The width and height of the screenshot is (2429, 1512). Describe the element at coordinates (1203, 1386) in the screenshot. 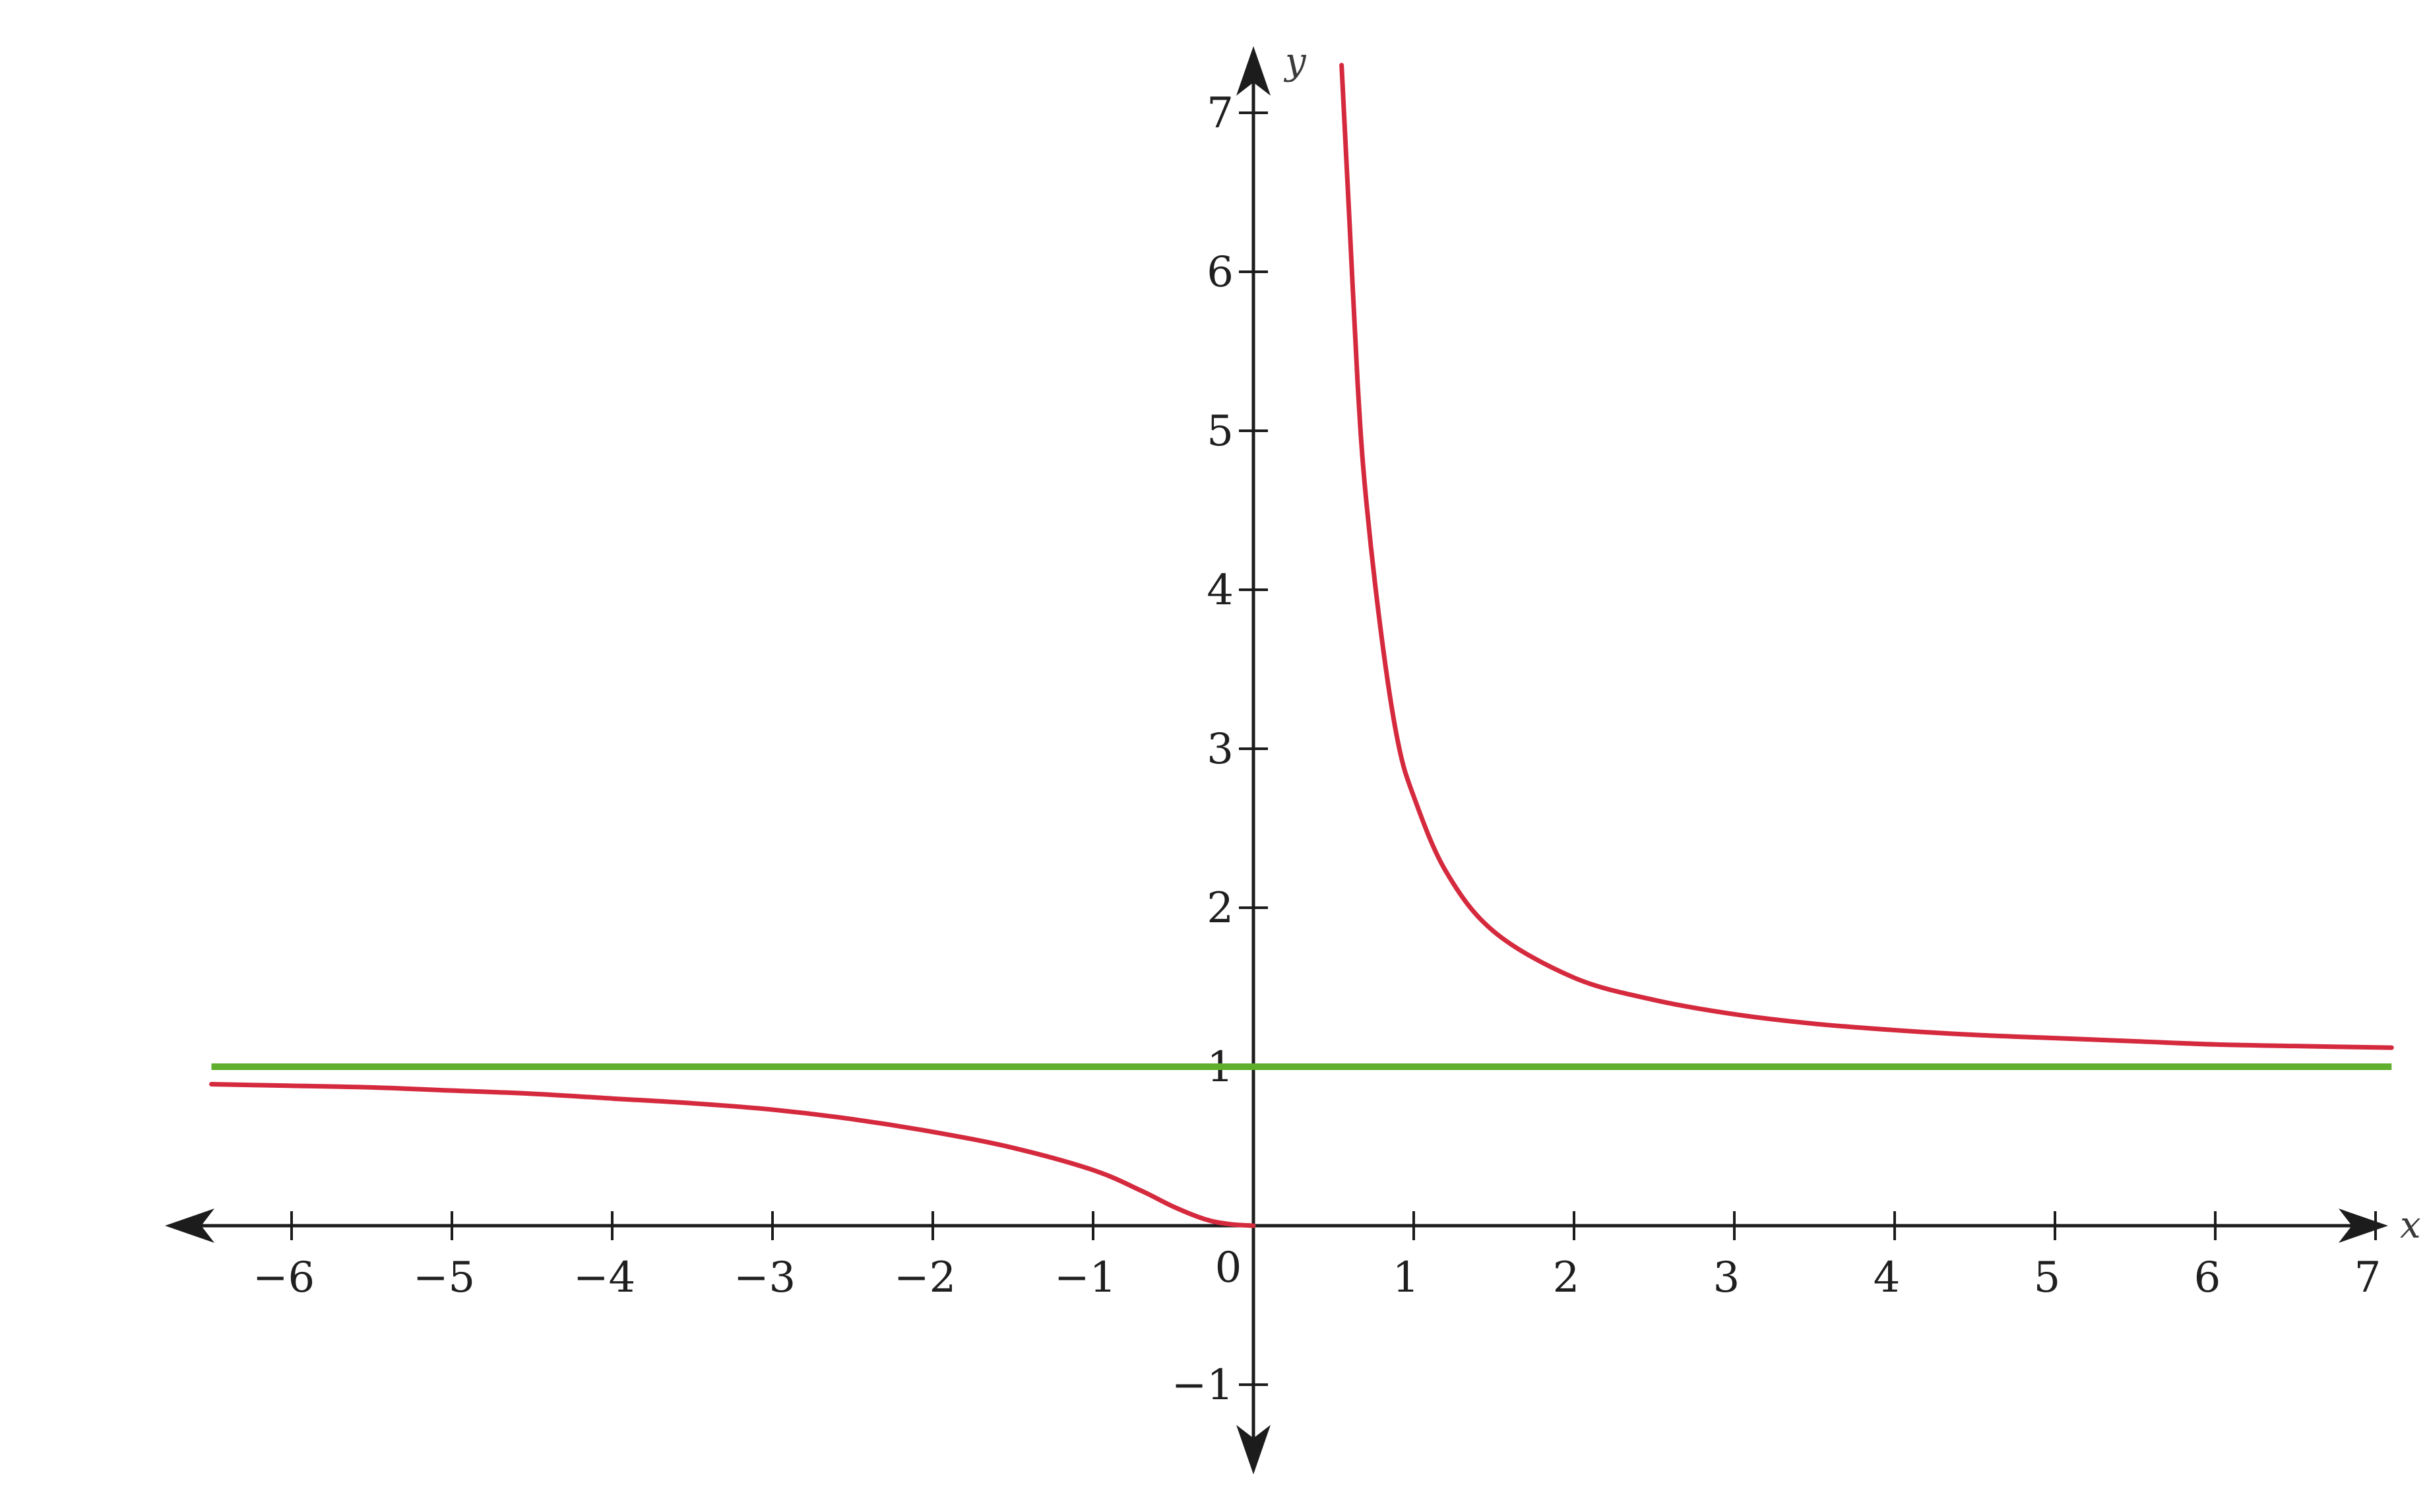

I see `y-tick-label: −1` at that location.